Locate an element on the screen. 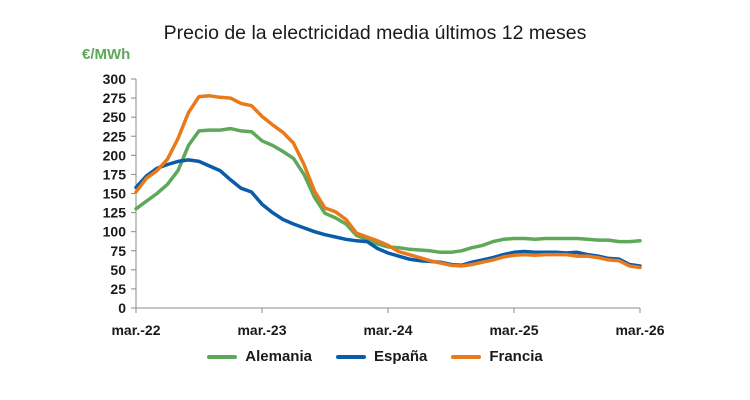  y-tick-label: 125 is located at coordinates (115, 213).